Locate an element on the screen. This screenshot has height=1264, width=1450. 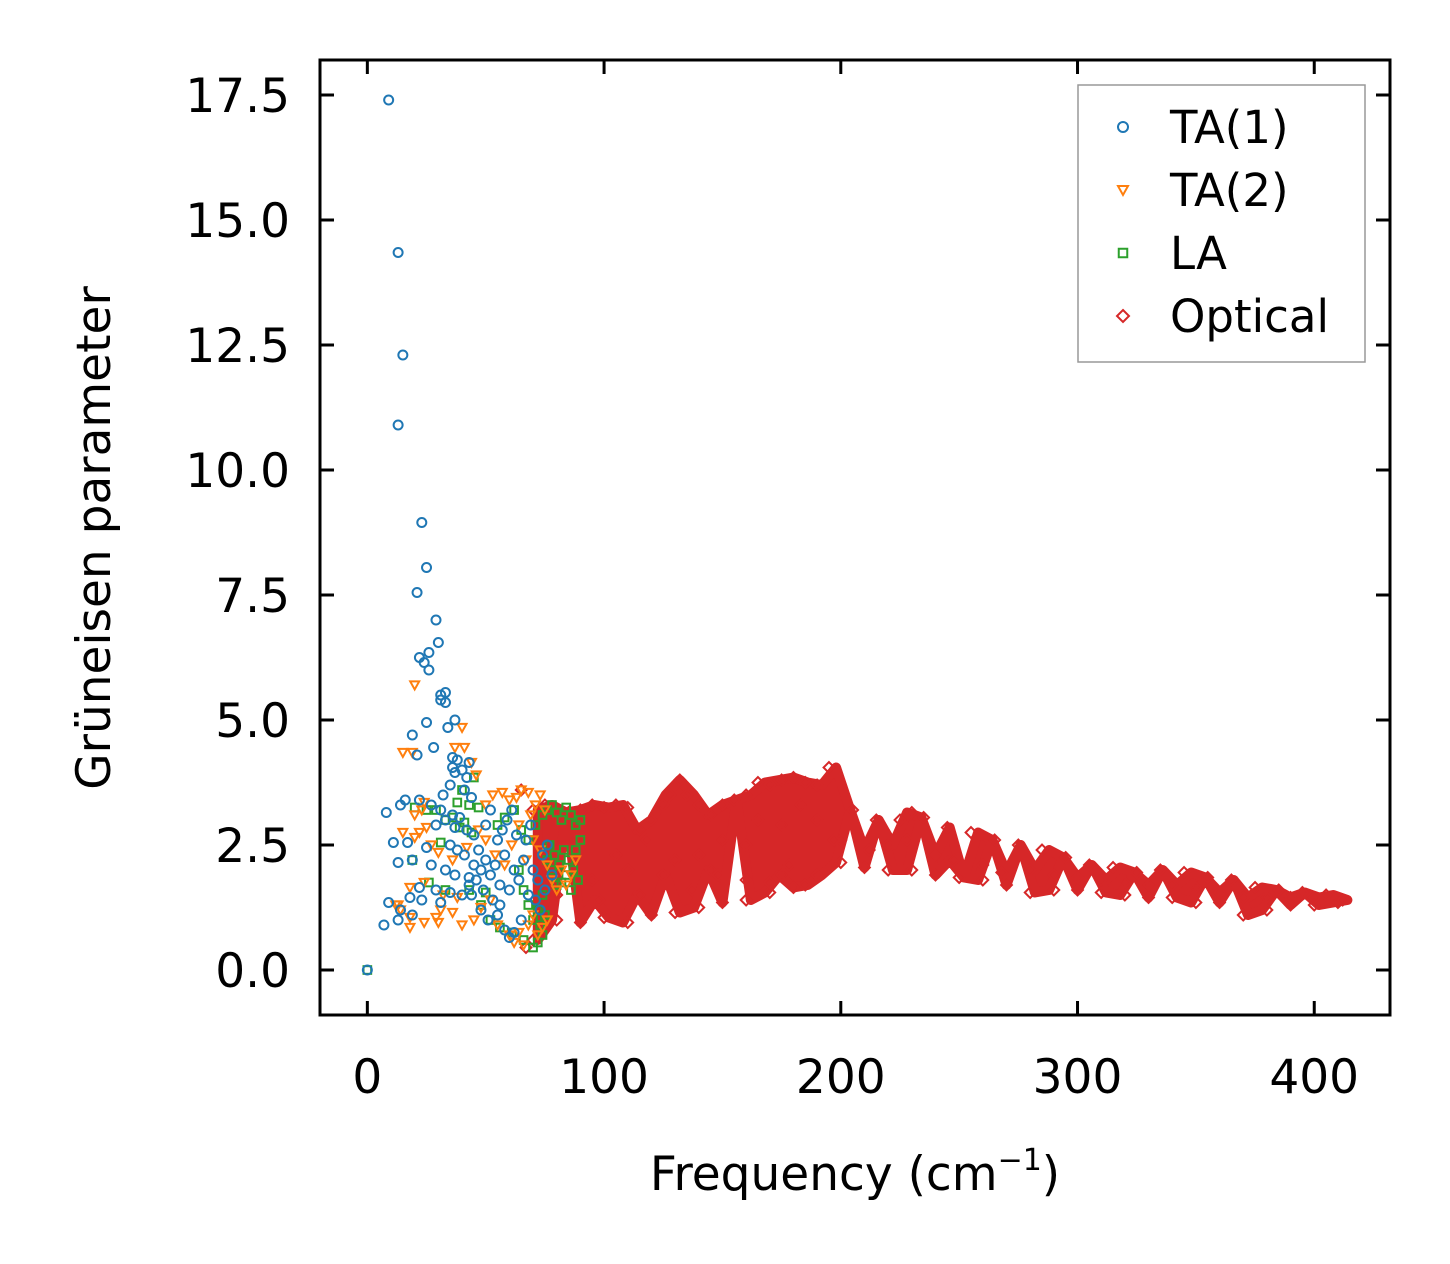
y-tick-label: 5.0 is located at coordinates (252, 721).